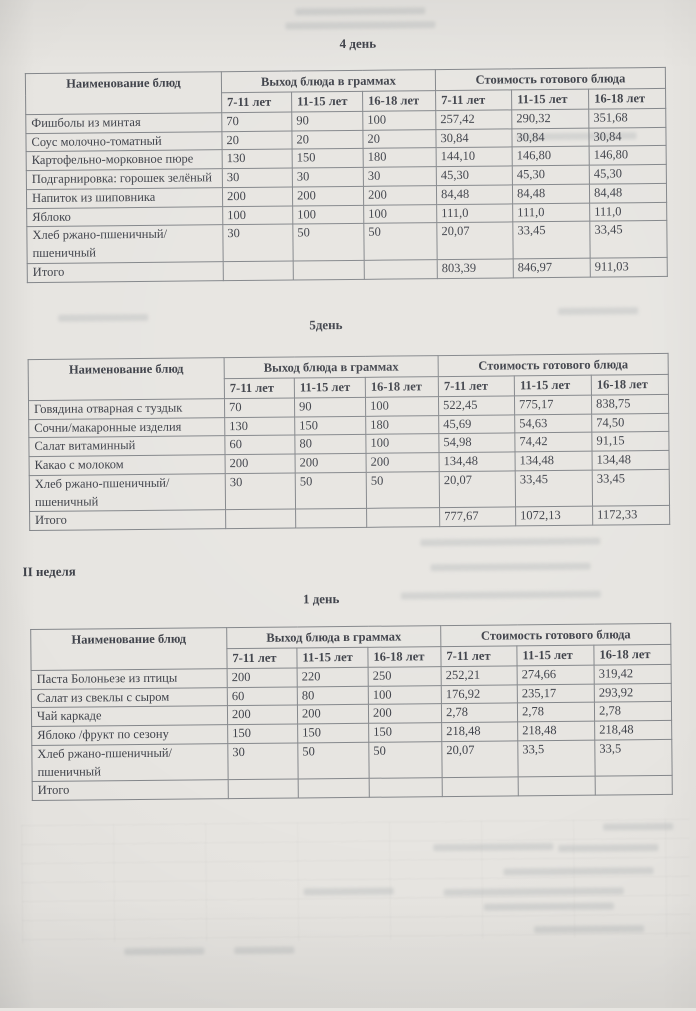 This screenshot has height=1011, width=696. Describe the element at coordinates (555, 635) in the screenshot. I see `col-group-cost: Стоимость готового блюда` at that location.